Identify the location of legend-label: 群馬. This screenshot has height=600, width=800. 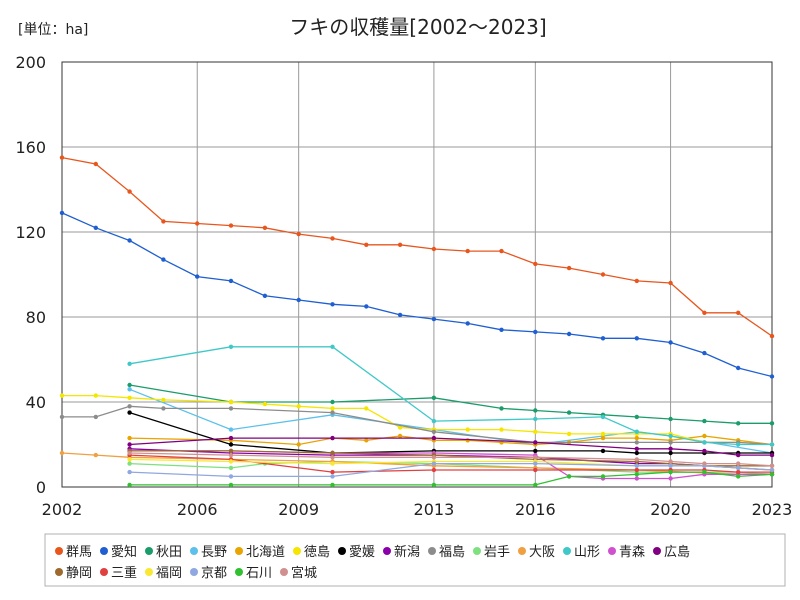
(79, 552).